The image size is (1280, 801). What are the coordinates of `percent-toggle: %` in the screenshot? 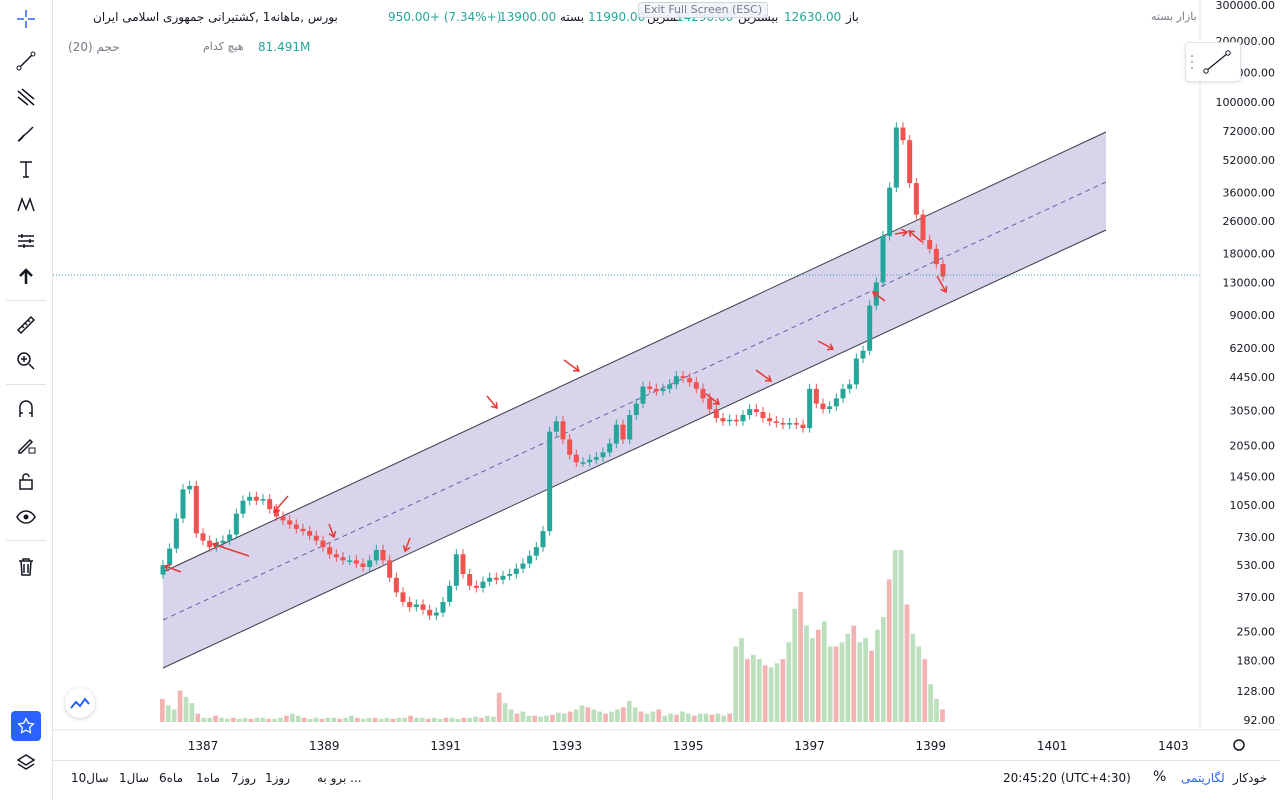 It's located at (1160, 777).